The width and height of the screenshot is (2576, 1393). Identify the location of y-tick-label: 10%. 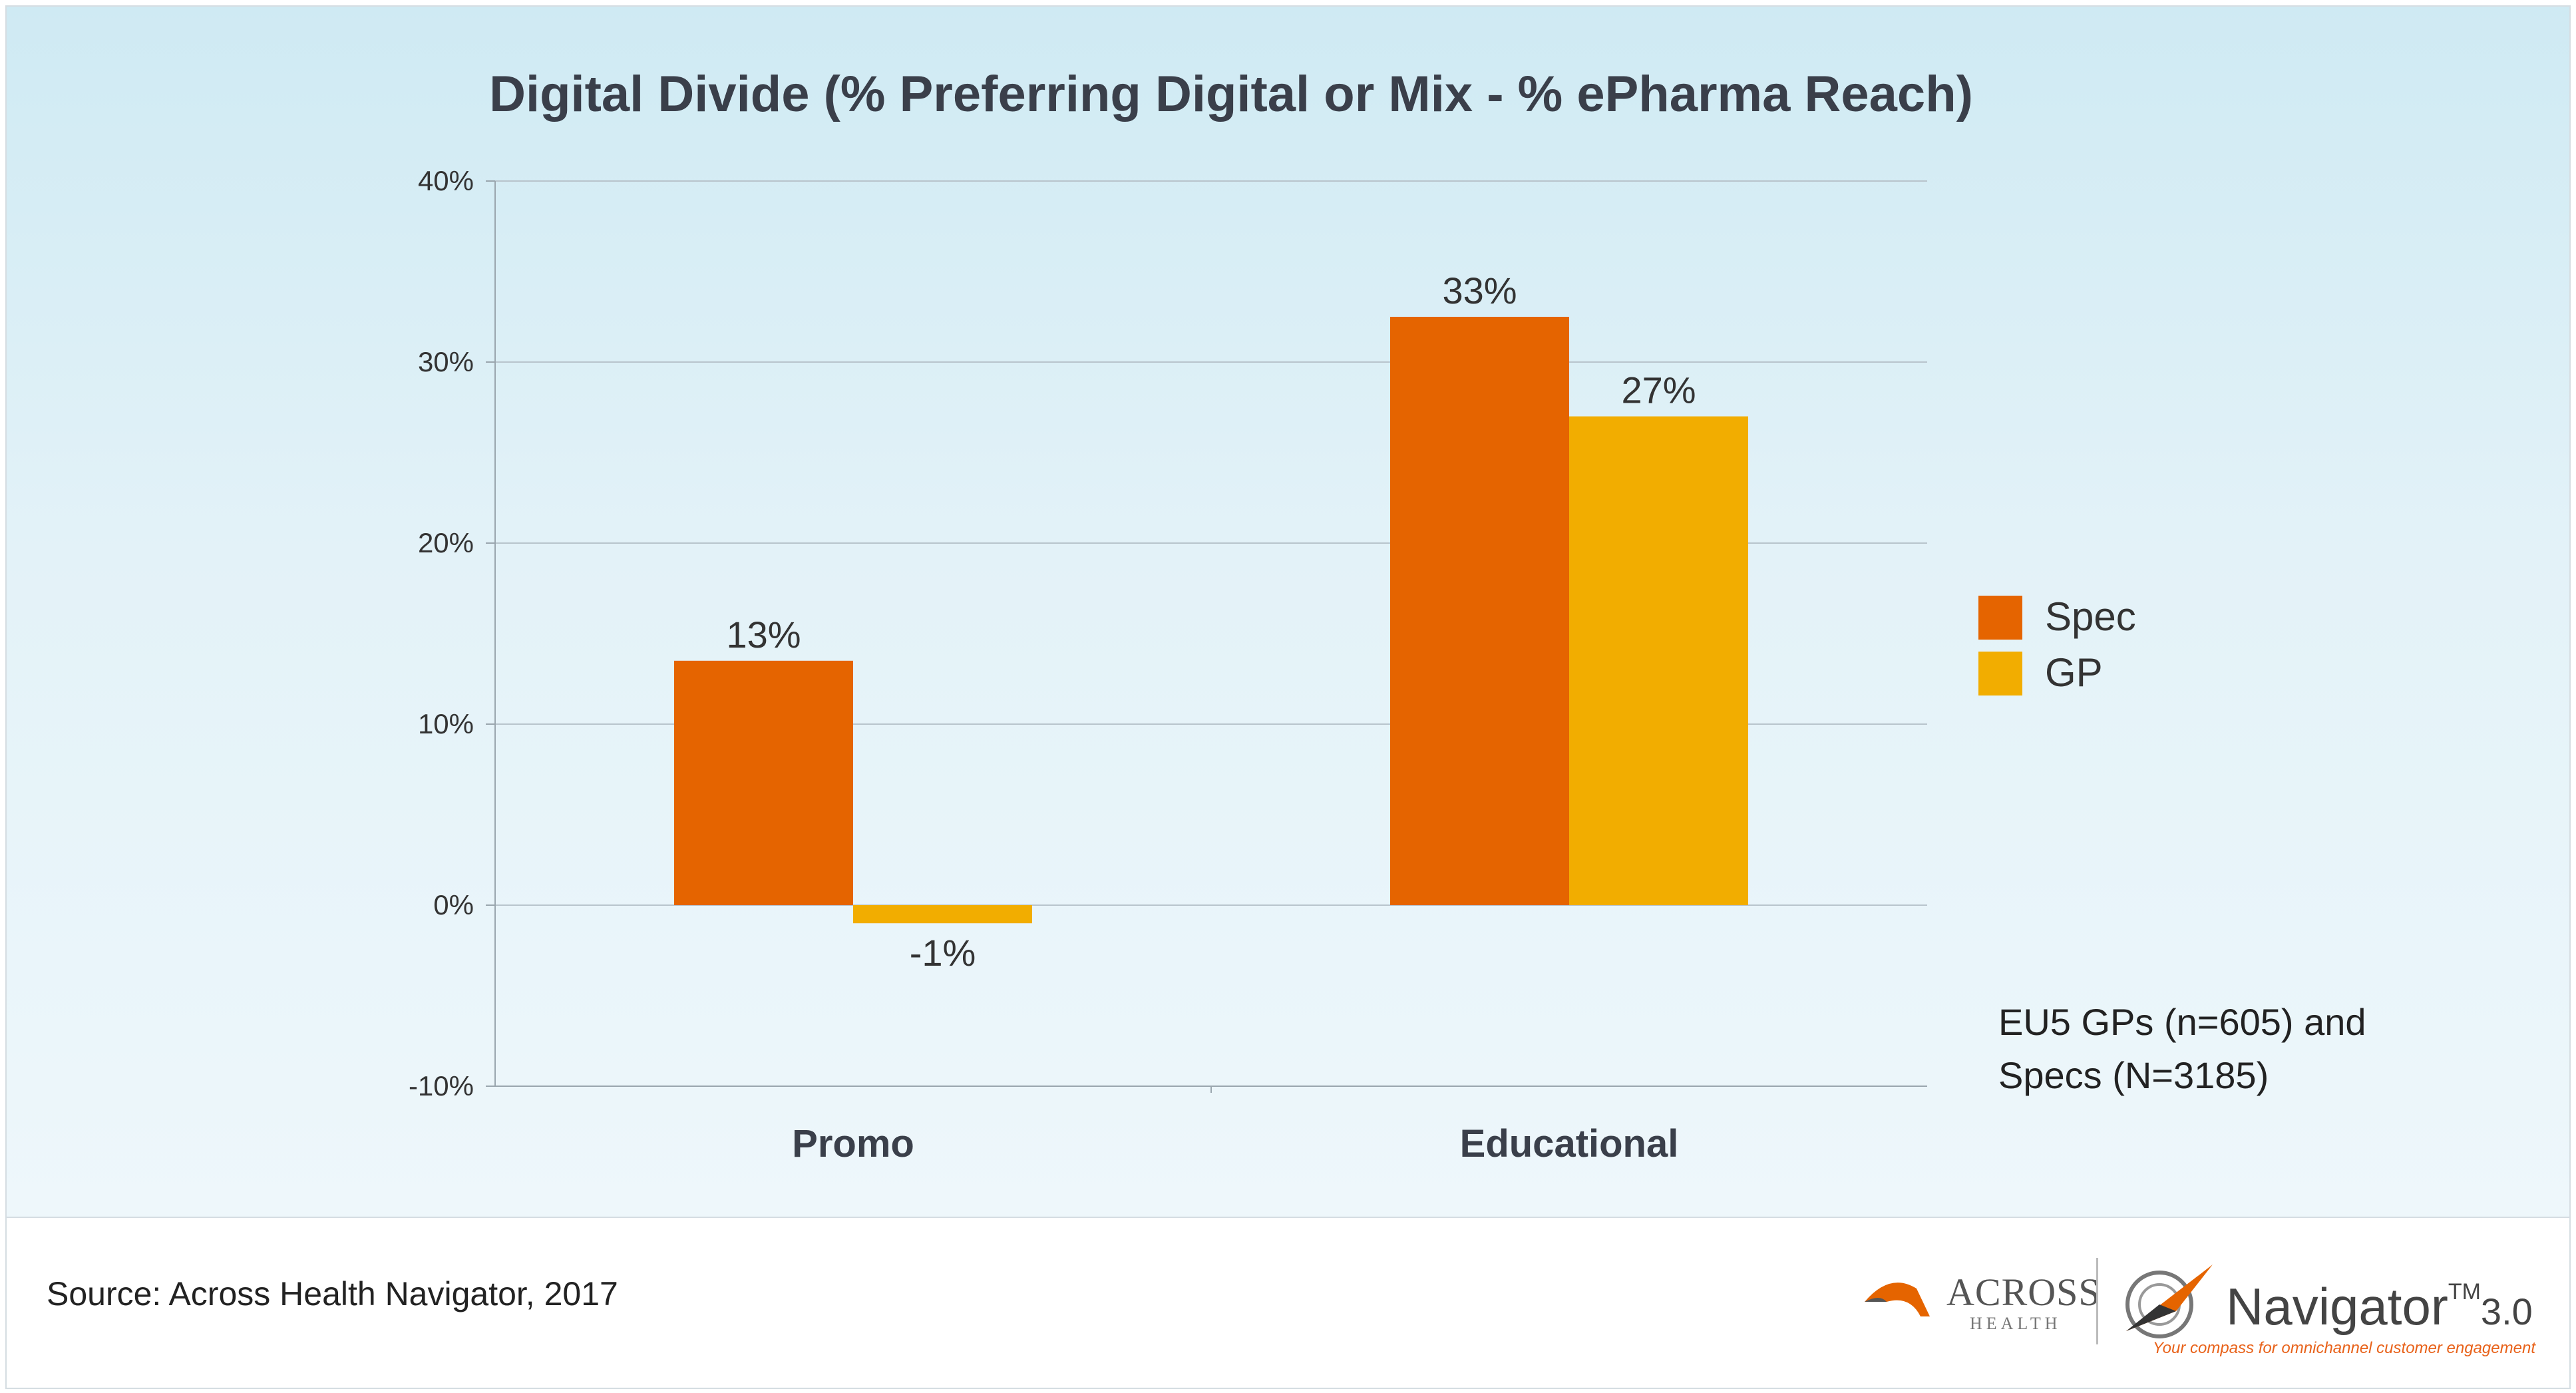
(446, 723).